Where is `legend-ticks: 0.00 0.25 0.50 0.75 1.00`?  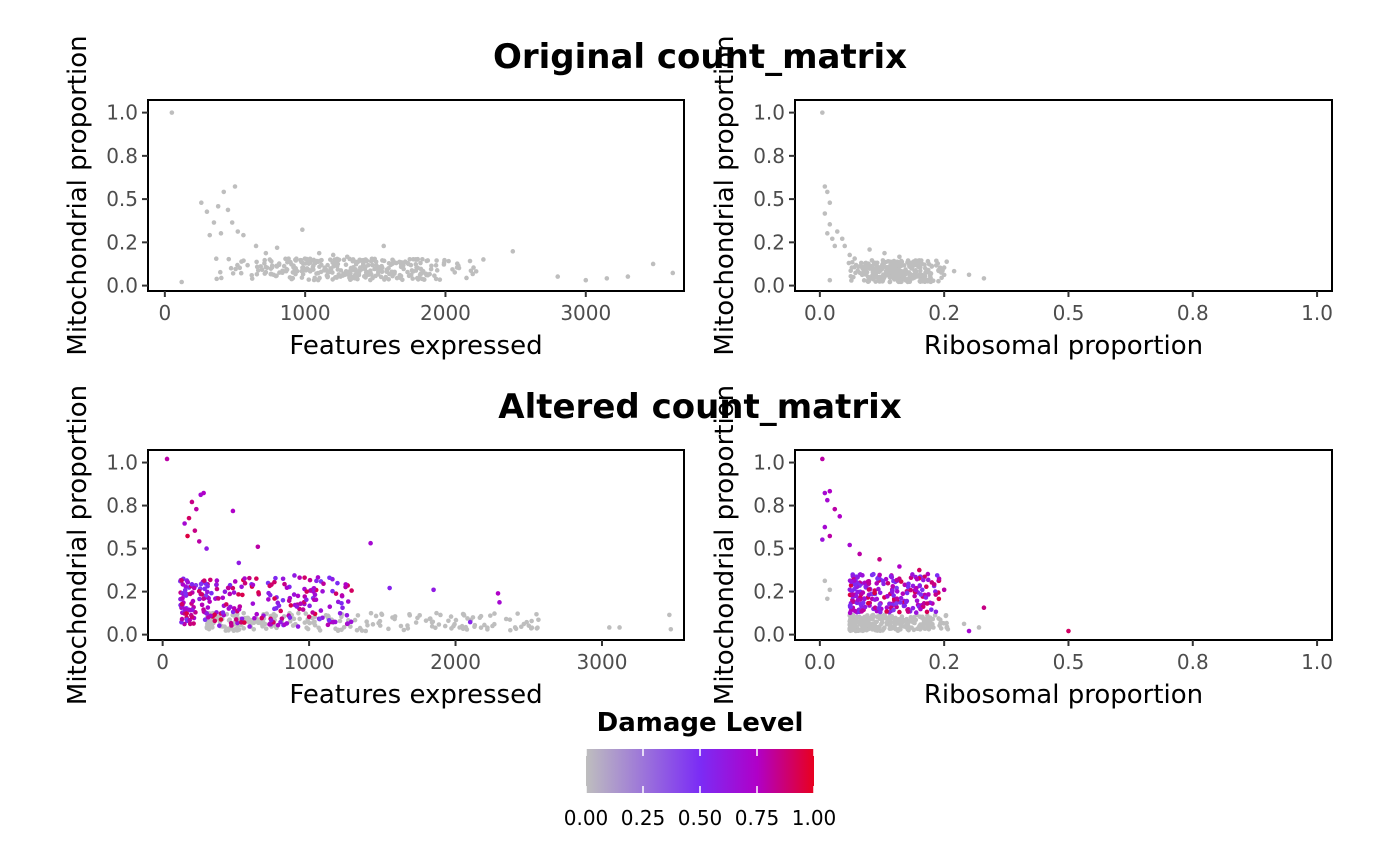
legend-ticks: 0.00 0.25 0.50 0.75 1.00 is located at coordinates (700, 789).